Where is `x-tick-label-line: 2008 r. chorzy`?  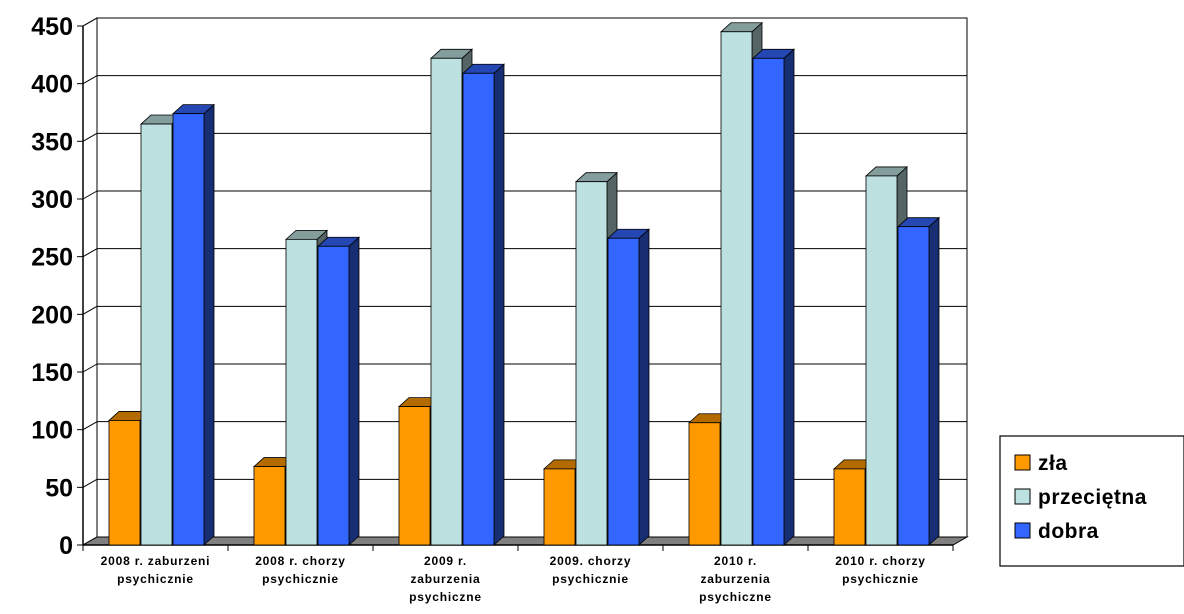 x-tick-label-line: 2008 r. chorzy is located at coordinates (300, 561).